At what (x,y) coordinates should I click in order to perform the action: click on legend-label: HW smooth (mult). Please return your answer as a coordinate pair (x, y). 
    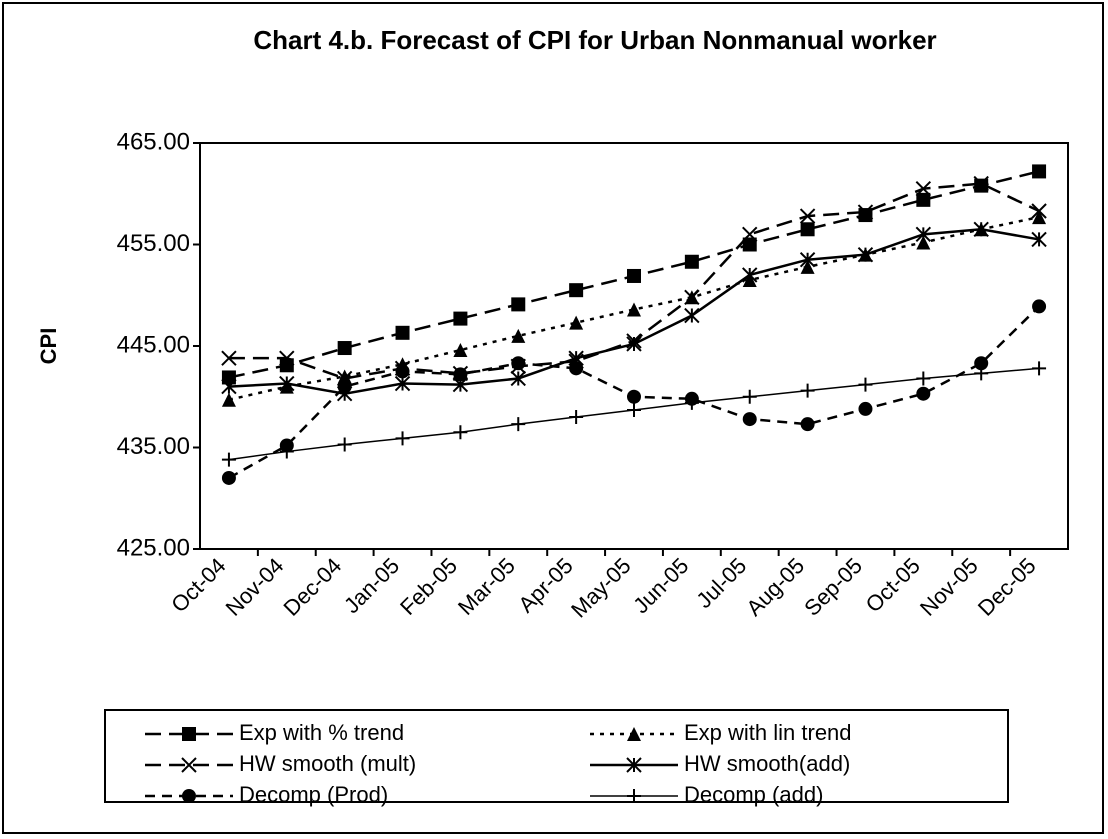
    Looking at the image, I should click on (327, 763).